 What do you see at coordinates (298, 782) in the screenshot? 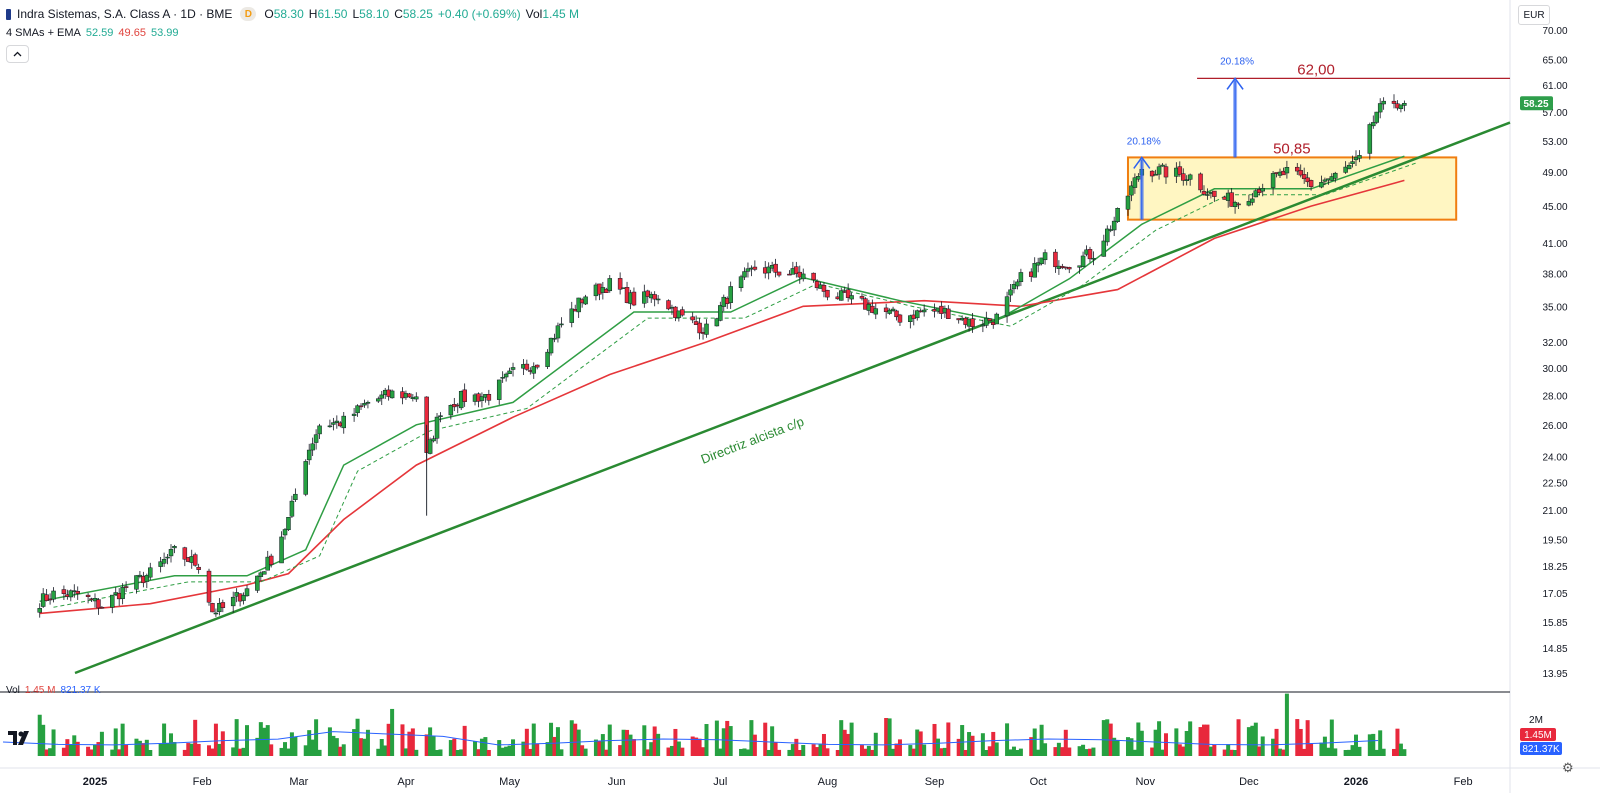
I see `time-tick-label: Mar` at bounding box center [298, 782].